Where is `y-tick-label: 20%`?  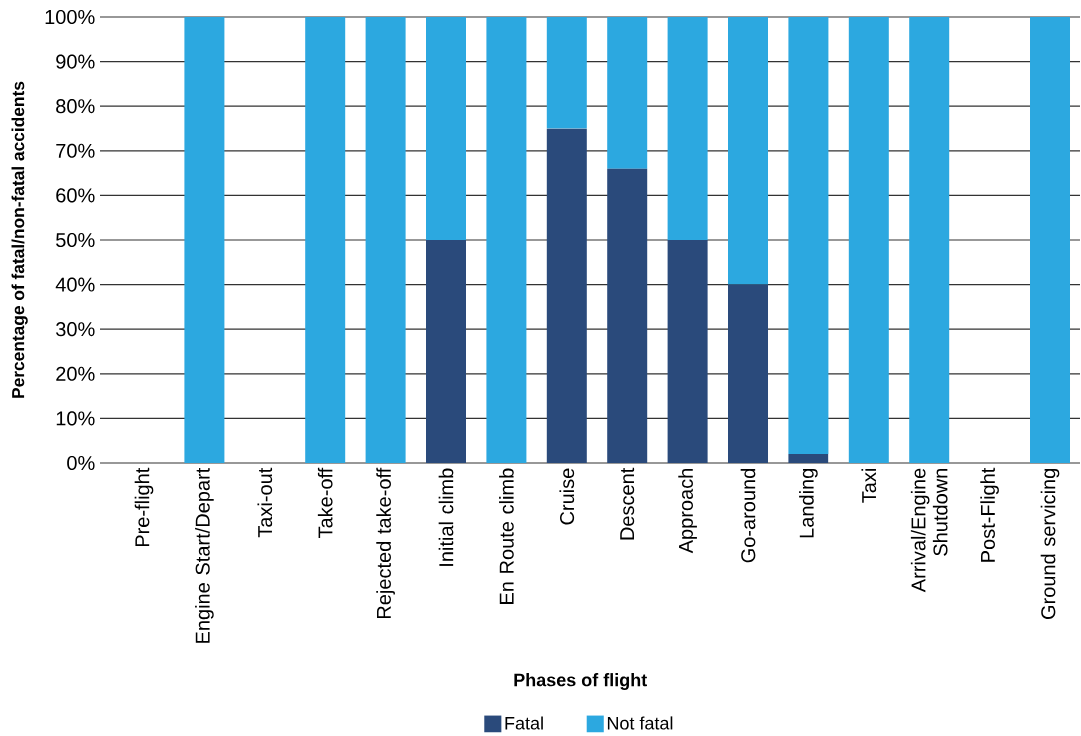 y-tick-label: 20% is located at coordinates (75, 373).